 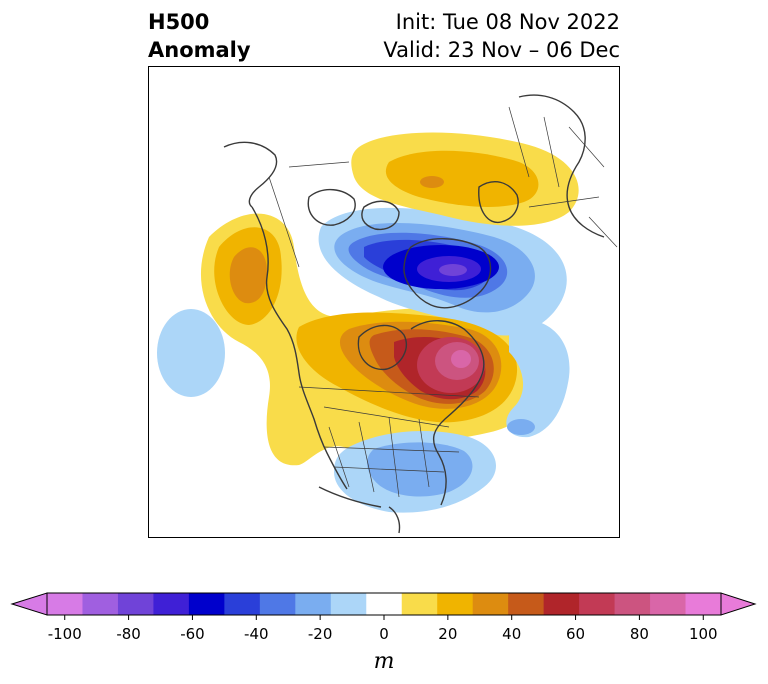 What do you see at coordinates (442, 271) in the screenshot?
I see `anomaly-low-arctic` at bounding box center [442, 271].